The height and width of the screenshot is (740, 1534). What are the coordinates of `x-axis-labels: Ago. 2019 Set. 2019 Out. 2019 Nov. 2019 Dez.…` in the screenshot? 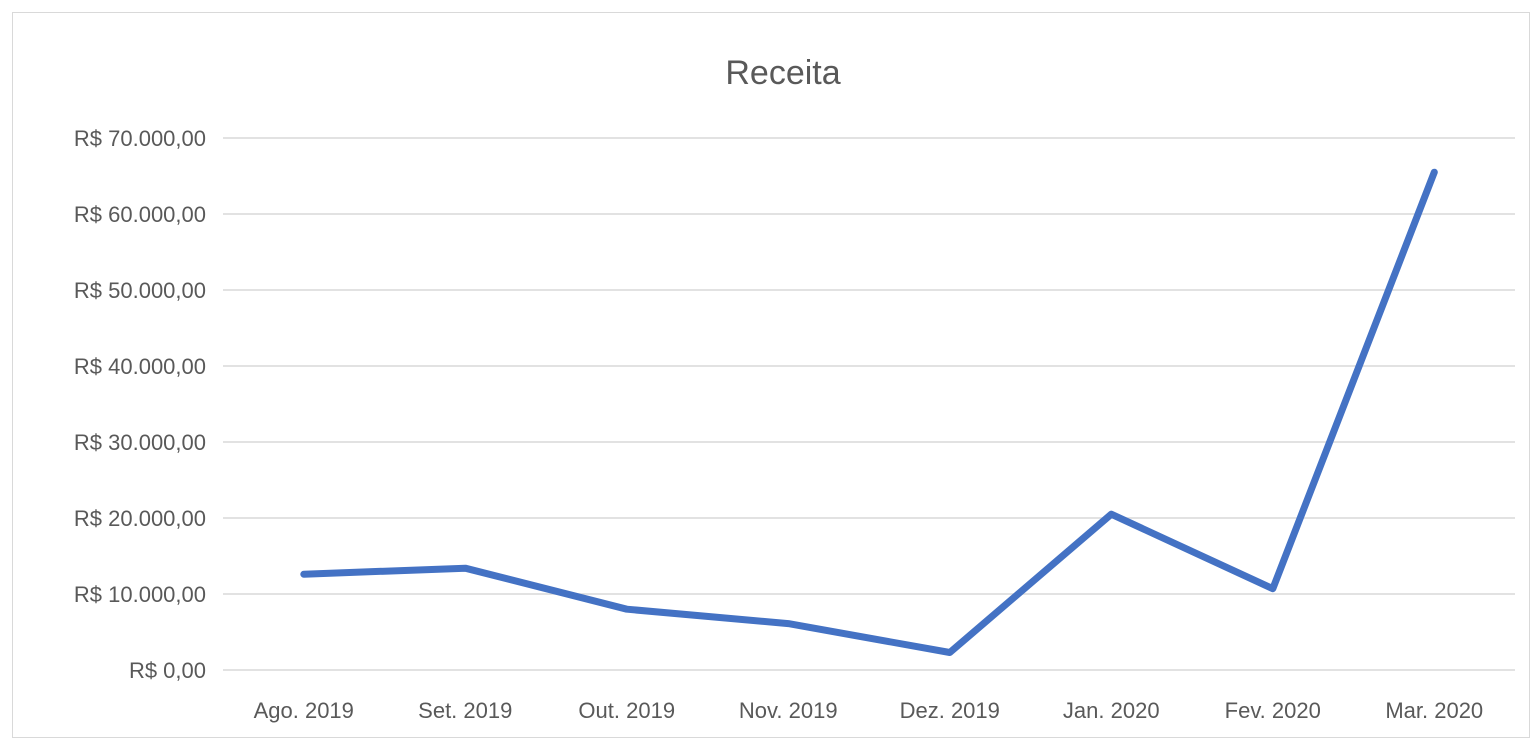 It's located at (869, 710).